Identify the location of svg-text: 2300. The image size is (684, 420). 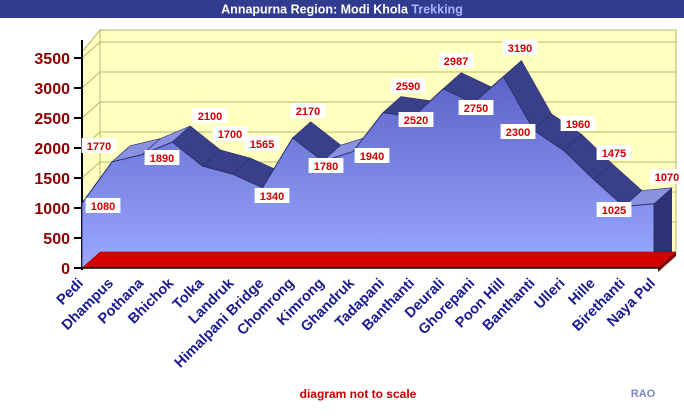
(518, 133).